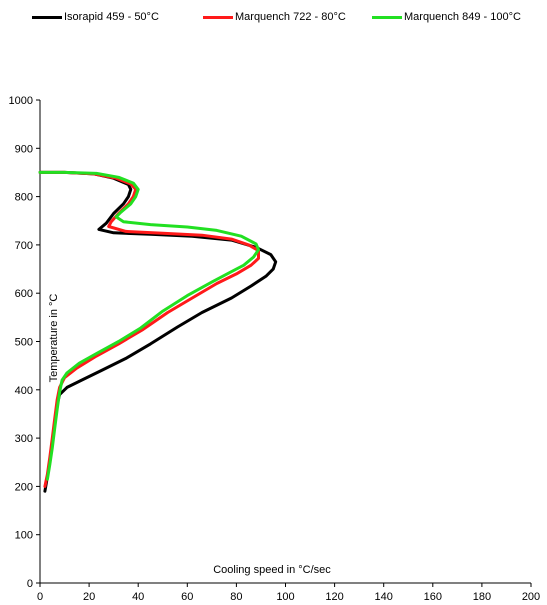 The width and height of the screenshot is (547, 605). Describe the element at coordinates (24, 487) in the screenshot. I see `y-tick-label: 200` at that location.